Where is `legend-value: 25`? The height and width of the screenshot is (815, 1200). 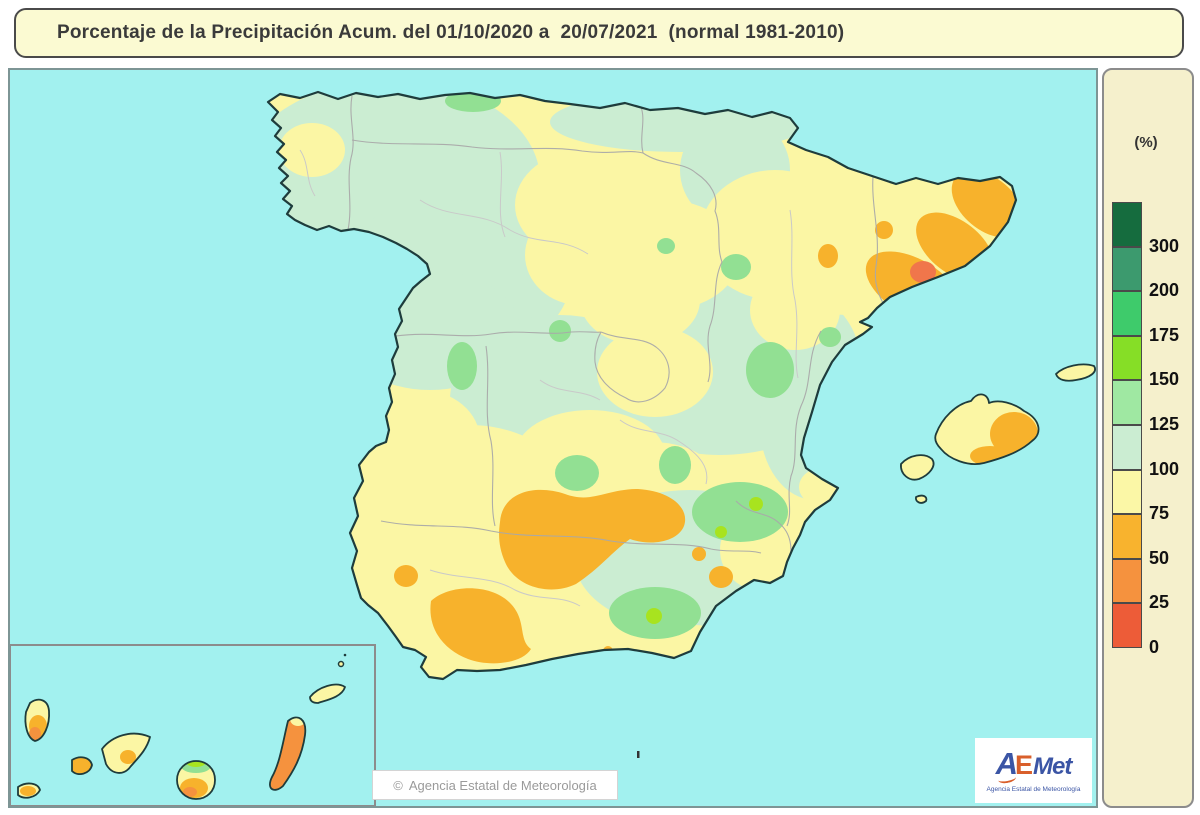
legend-value: 25 is located at coordinates (1159, 602).